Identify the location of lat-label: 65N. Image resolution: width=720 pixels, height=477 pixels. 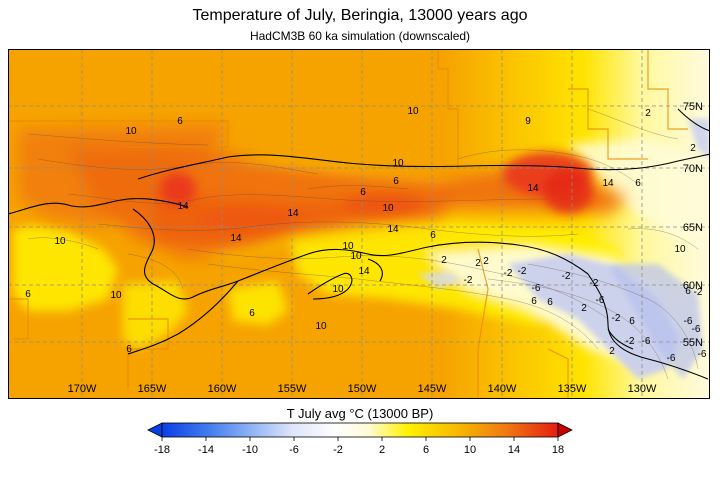
(693, 228).